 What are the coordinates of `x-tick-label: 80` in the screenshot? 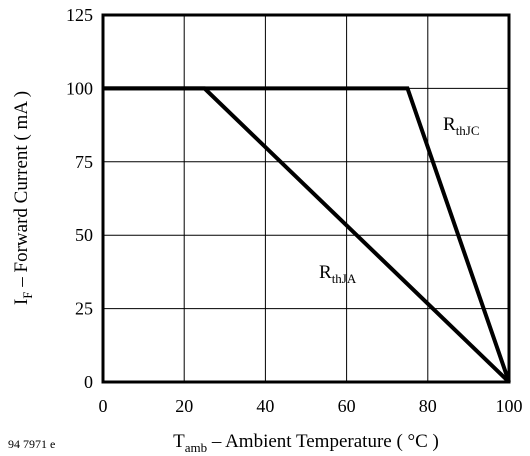 It's located at (428, 406).